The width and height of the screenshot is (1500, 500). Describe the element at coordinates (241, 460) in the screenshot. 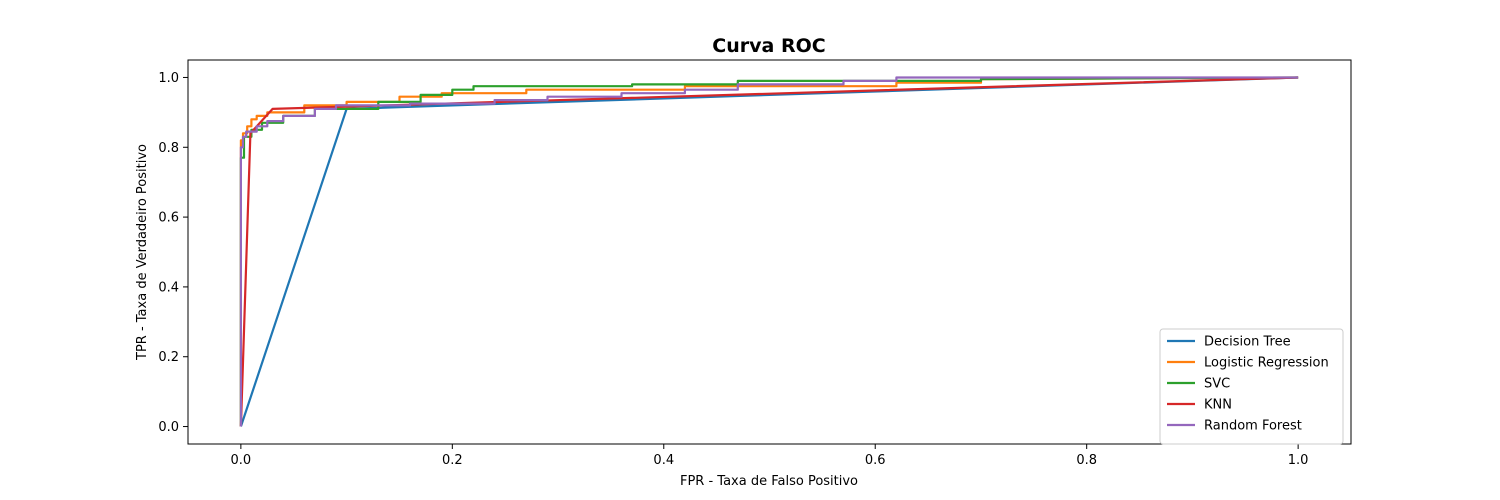

I see `x-tick-label: 0.0` at that location.